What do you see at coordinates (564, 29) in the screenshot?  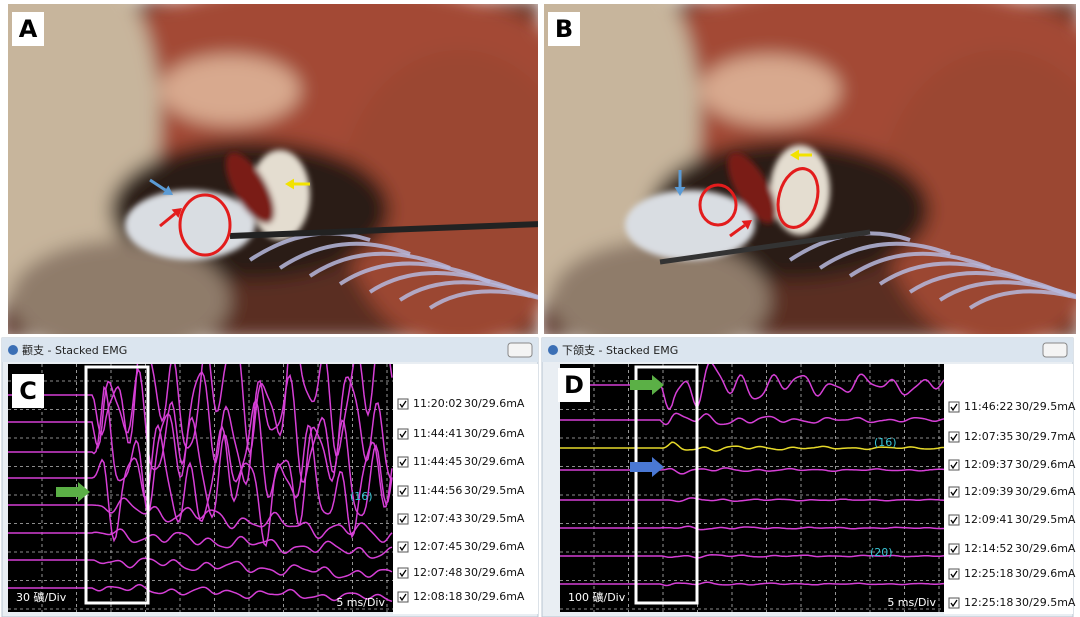 I see `panel-label: B` at bounding box center [564, 29].